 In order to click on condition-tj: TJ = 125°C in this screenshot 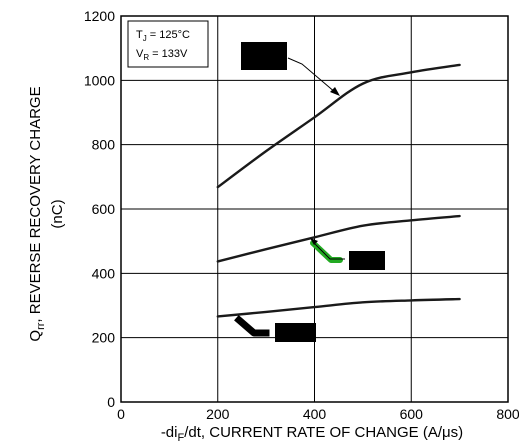, I will do `click(163, 36)`.